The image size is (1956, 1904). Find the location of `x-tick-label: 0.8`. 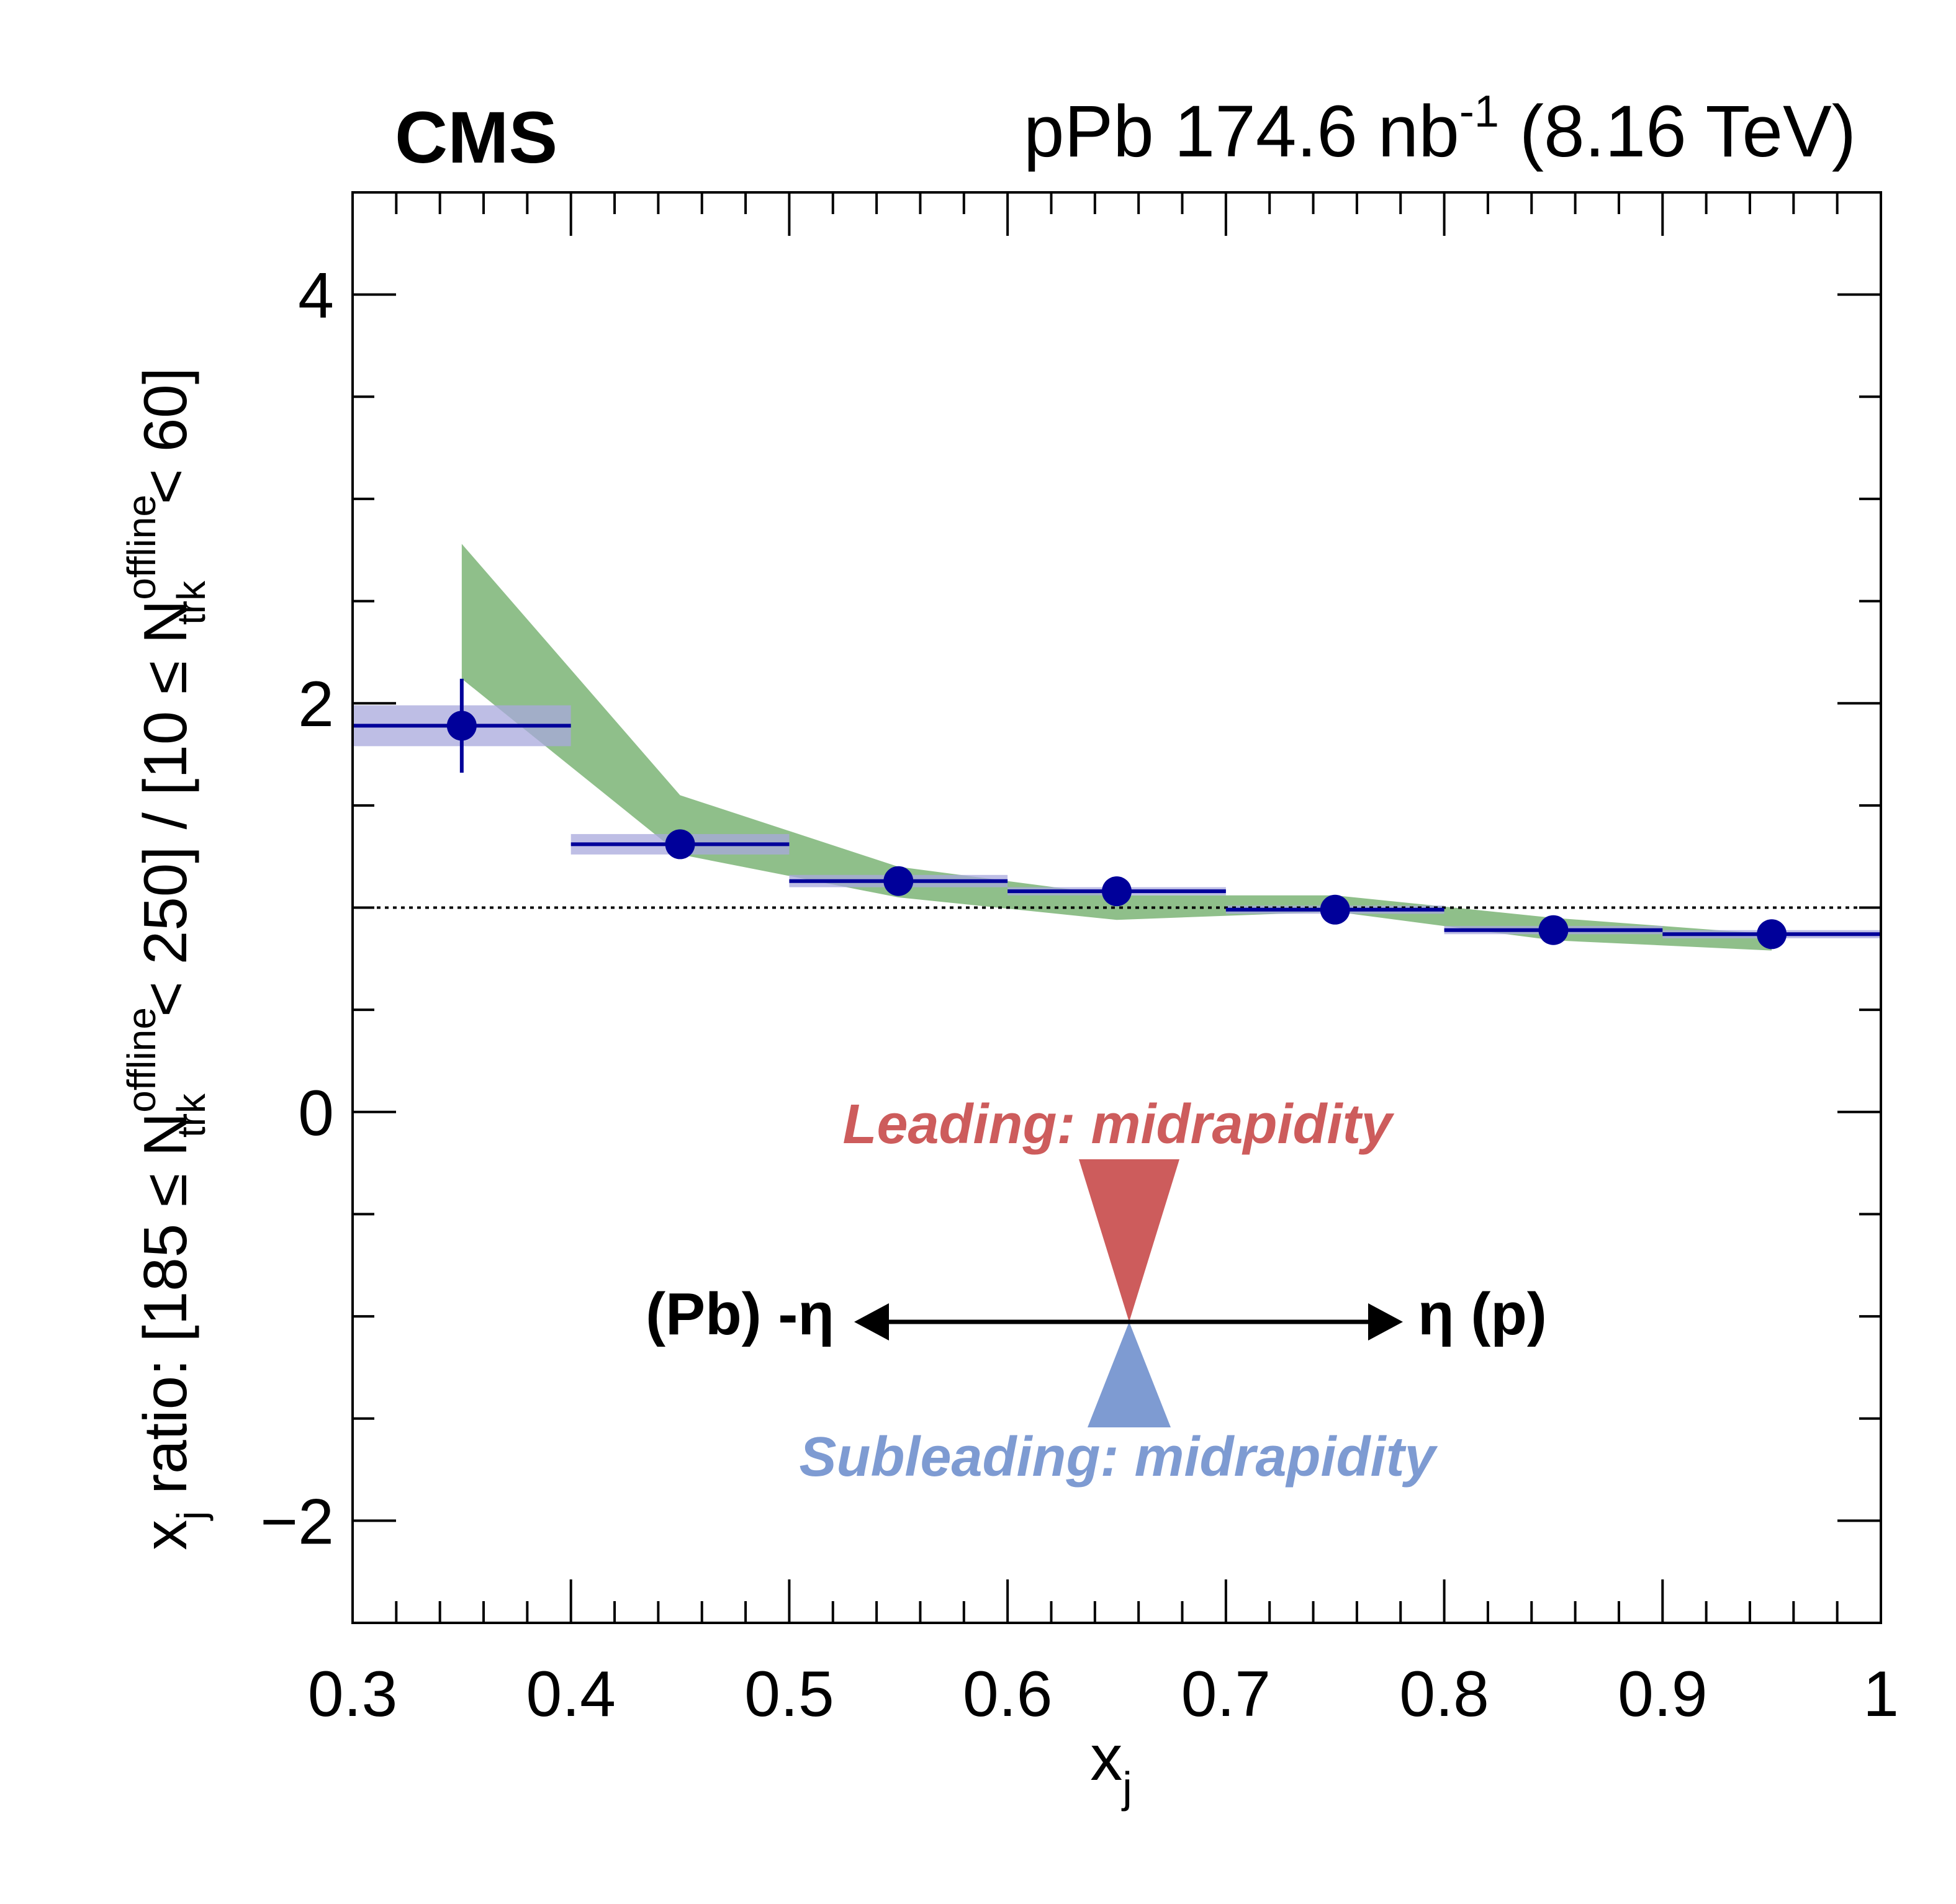

x-tick-label: 0.8 is located at coordinates (1444, 1694).